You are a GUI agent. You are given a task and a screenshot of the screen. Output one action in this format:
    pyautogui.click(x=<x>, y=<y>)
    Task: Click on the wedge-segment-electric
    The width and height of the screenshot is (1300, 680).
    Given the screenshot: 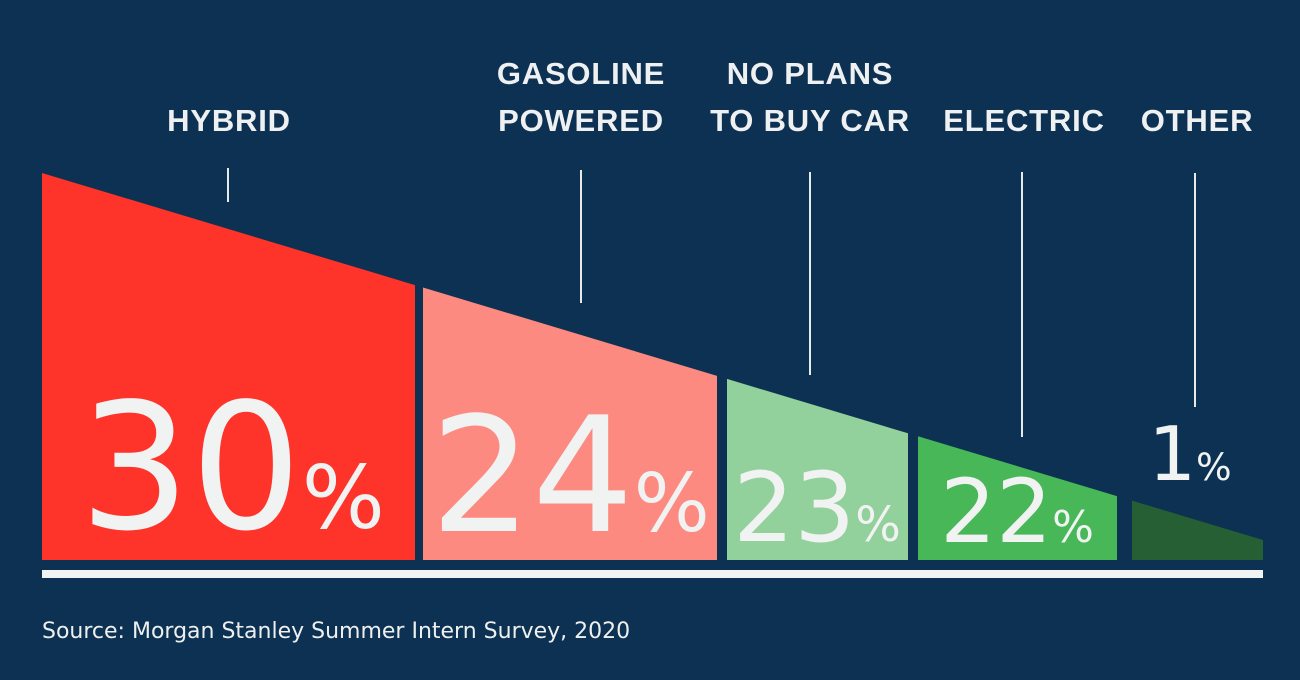 What is the action you would take?
    pyautogui.click(x=1017, y=498)
    